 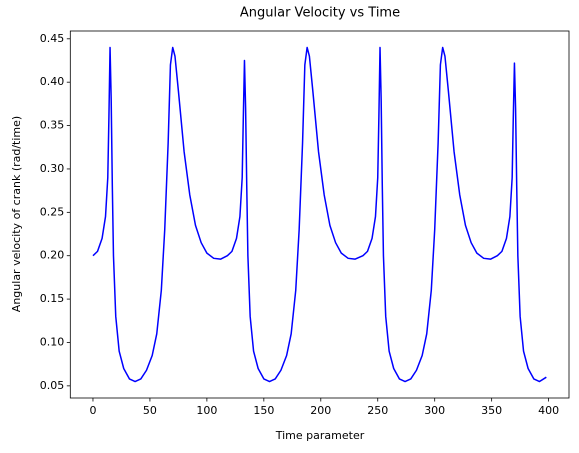 What do you see at coordinates (491, 410) in the screenshot?
I see `x-tick-label: 350` at bounding box center [491, 410].